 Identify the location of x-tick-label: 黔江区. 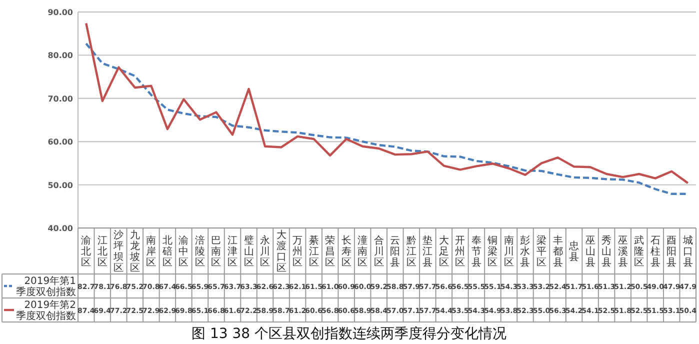
(410, 251).